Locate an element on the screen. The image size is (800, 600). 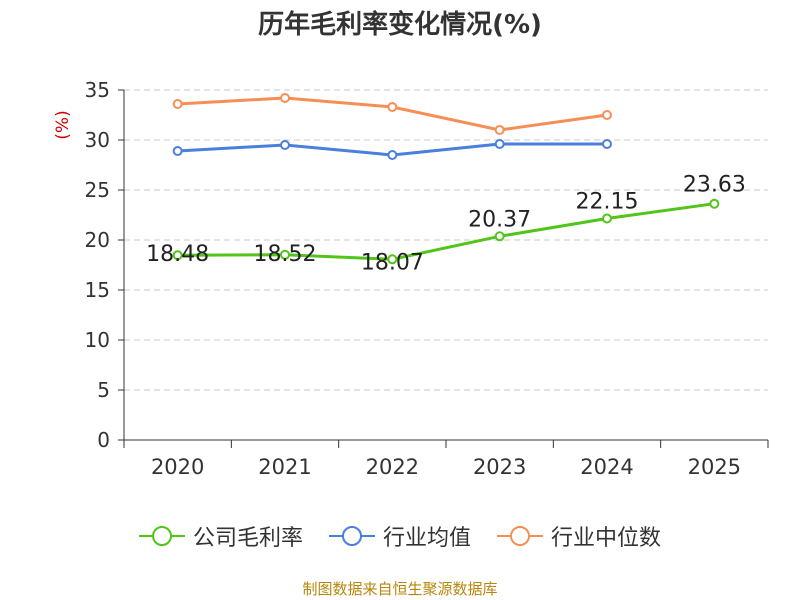
legend: 公司毛利率 行业均值 行业中位数 is located at coordinates (400, 536).